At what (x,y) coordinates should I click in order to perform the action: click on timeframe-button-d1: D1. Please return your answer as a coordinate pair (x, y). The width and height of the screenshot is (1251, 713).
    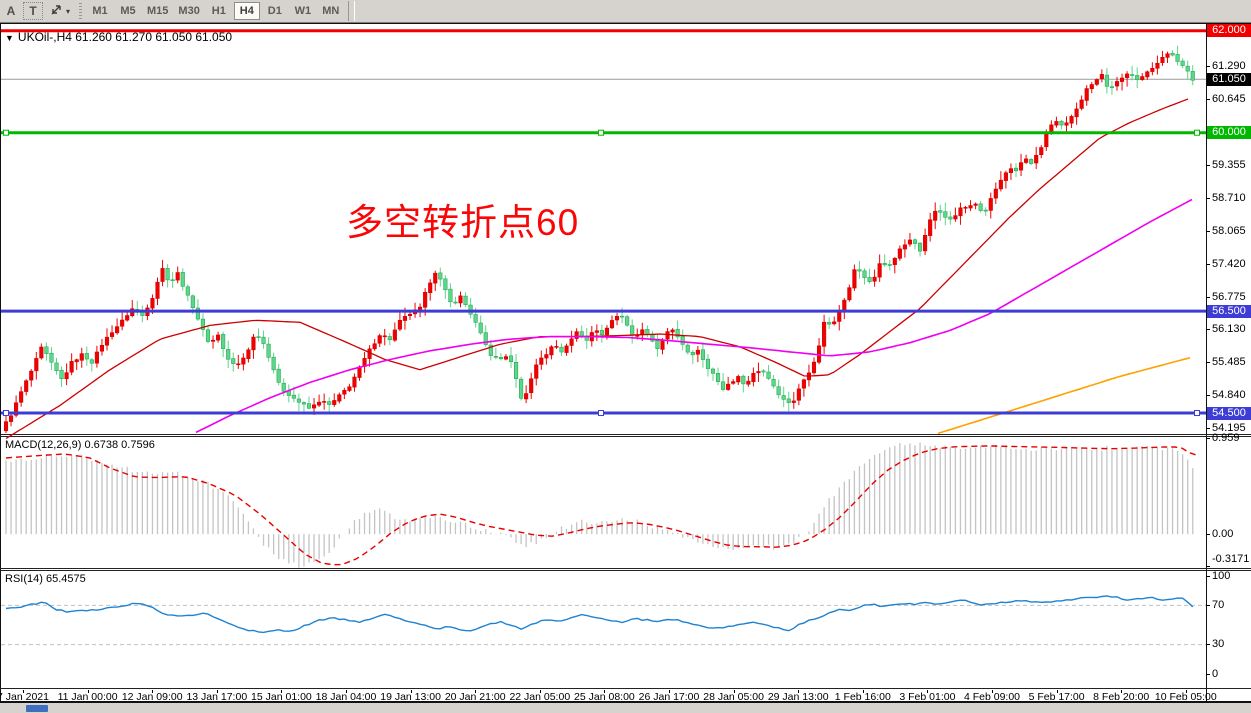
    Looking at the image, I should click on (274, 11).